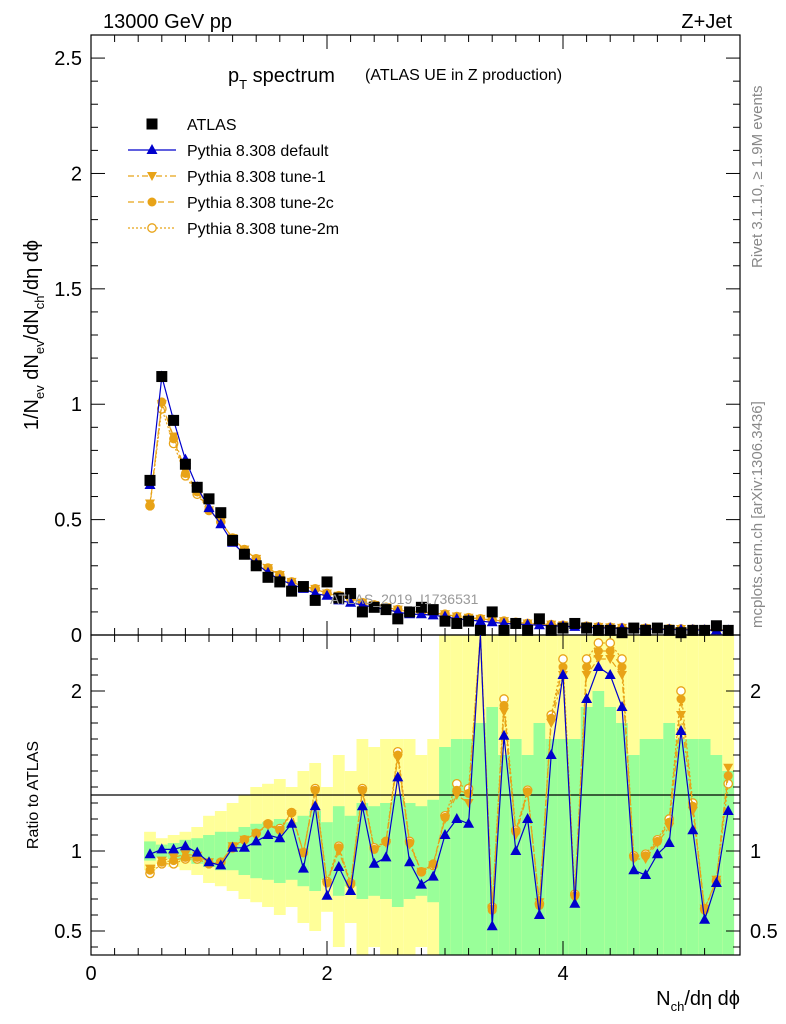 The height and width of the screenshot is (1024, 786). Describe the element at coordinates (755, 852) in the screenshot. I see `y-tick-label-ratio-right: 1` at that location.